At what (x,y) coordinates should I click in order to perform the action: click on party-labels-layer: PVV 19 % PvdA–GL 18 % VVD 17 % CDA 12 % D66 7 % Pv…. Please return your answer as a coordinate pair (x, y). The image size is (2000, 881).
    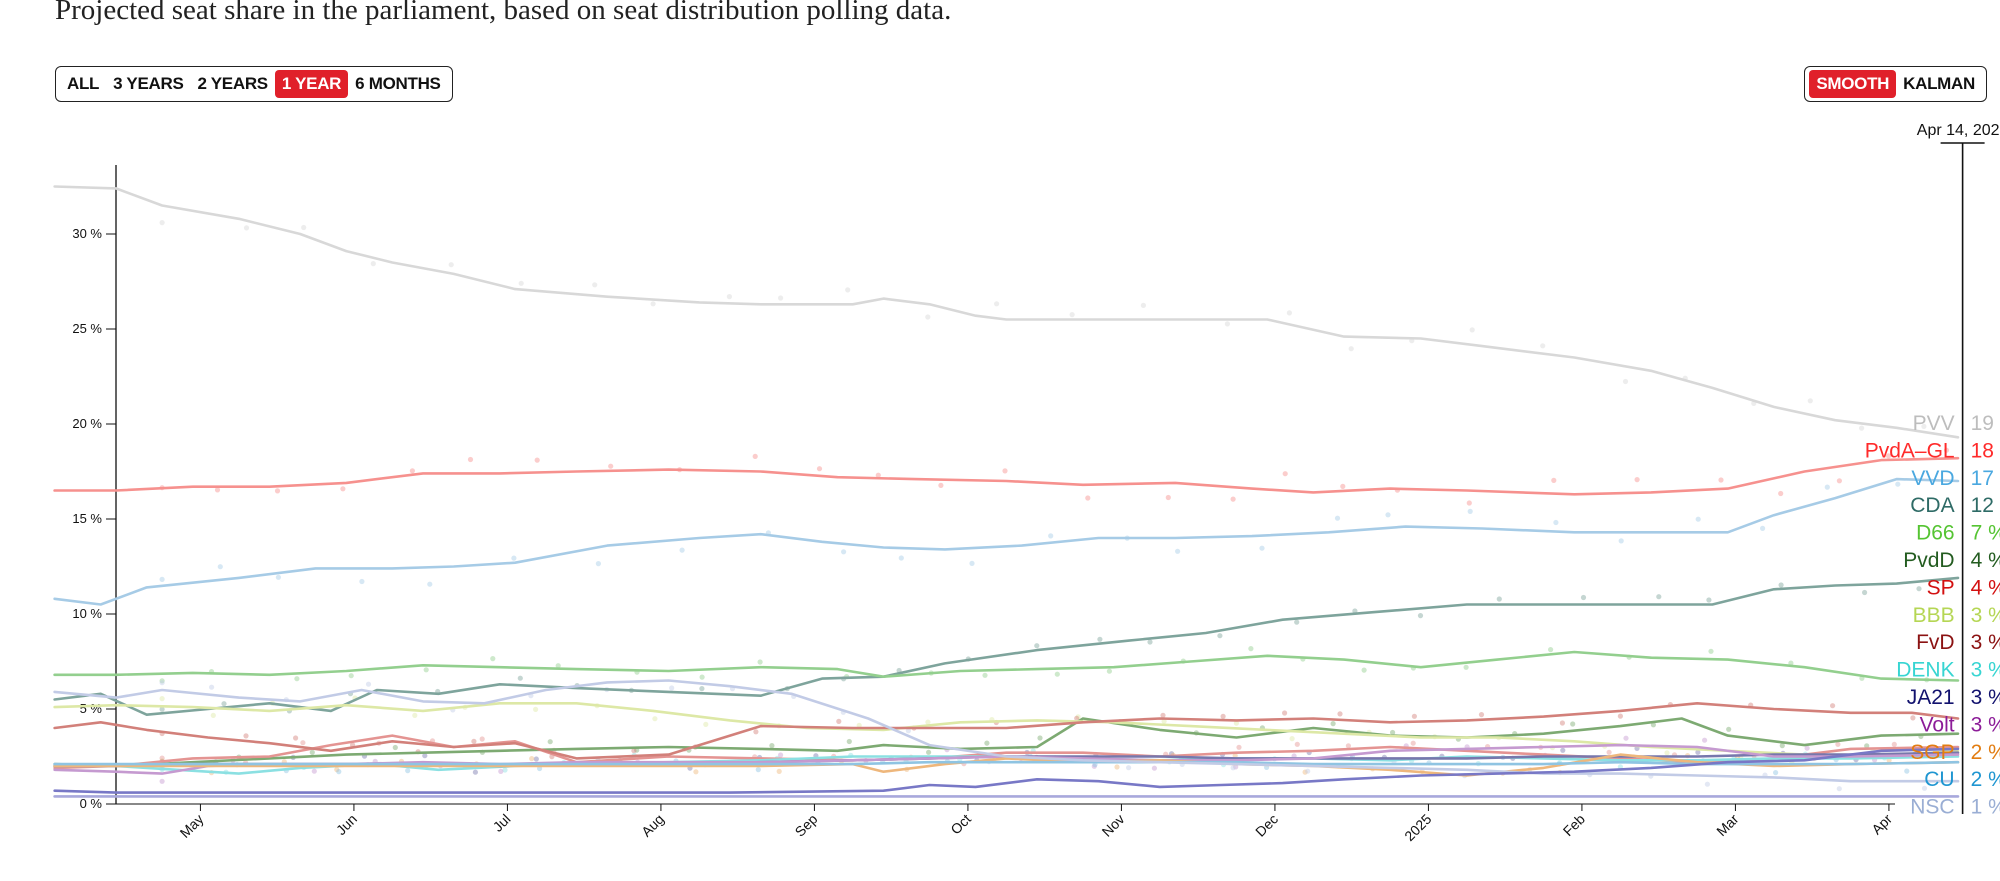
    Looking at the image, I should click on (1932, 615).